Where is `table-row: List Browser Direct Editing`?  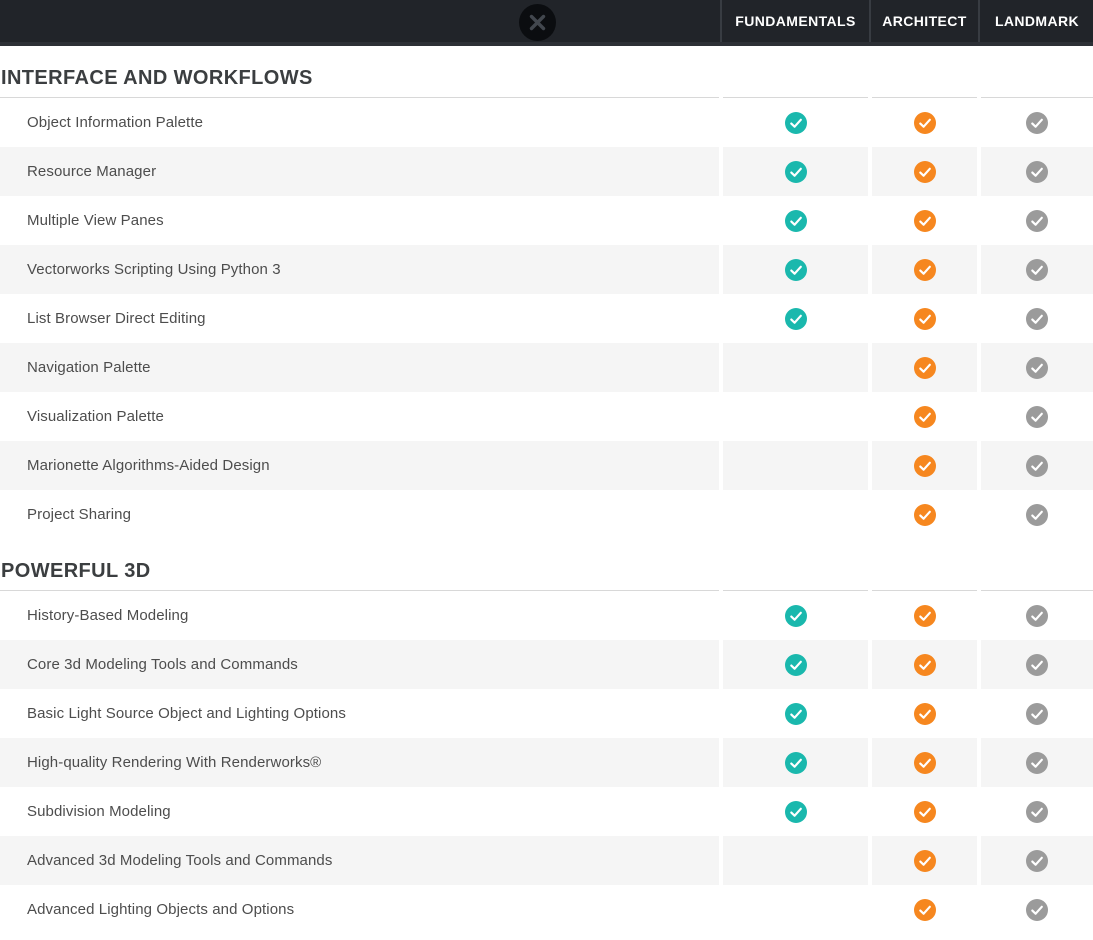
table-row: List Browser Direct Editing is located at coordinates (546, 318).